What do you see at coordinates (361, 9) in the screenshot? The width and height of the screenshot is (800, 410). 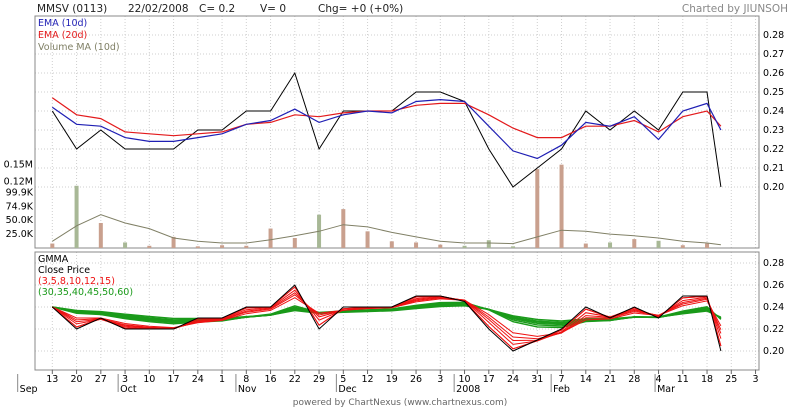 I see `header-change: Chg= +0 (+0%)` at bounding box center [361, 9].